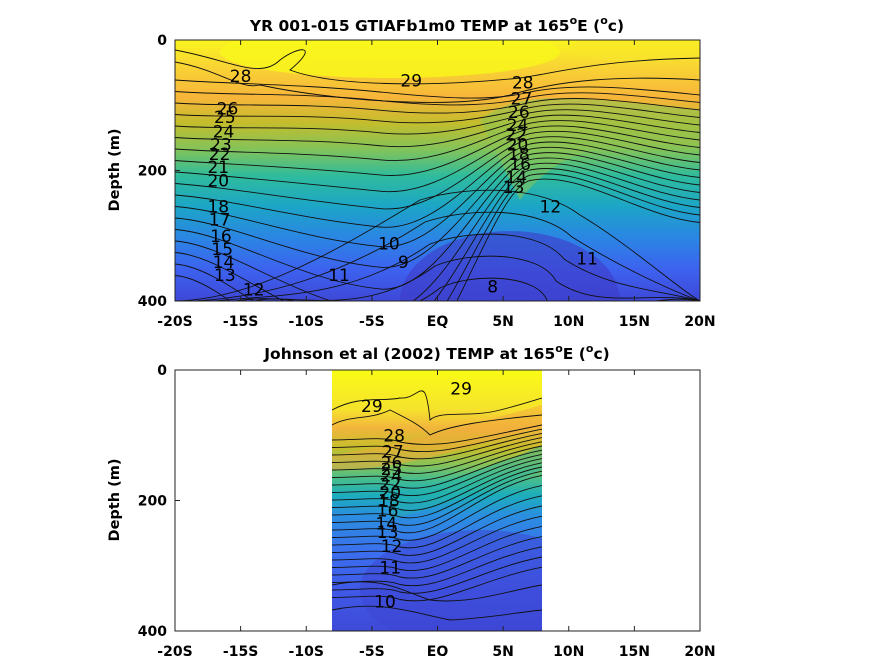 The image size is (875, 656). I want to click on panel-2-contour-lines, so click(437, 505).